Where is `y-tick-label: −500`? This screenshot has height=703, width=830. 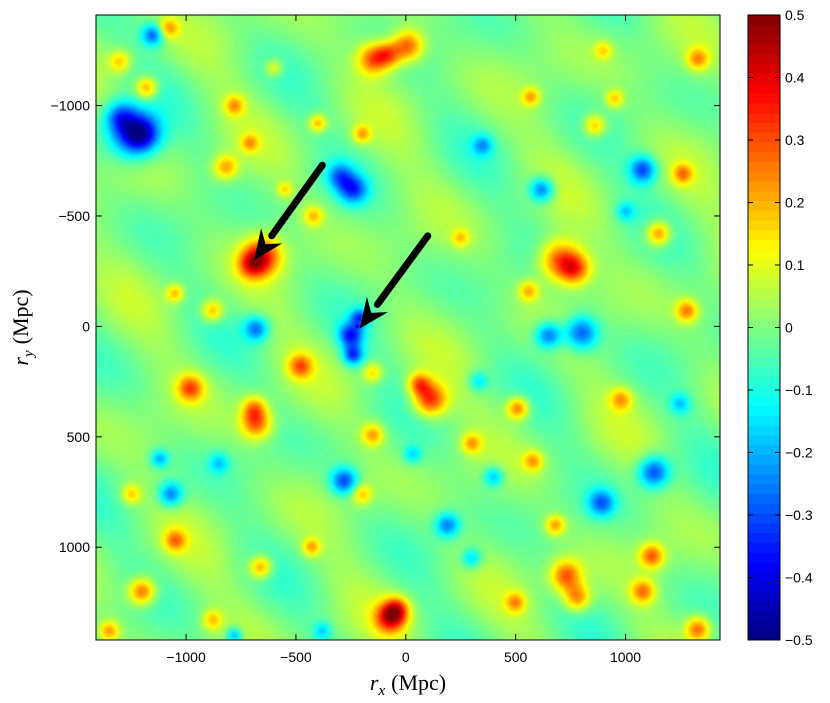 y-tick-label: −500 is located at coordinates (74, 216).